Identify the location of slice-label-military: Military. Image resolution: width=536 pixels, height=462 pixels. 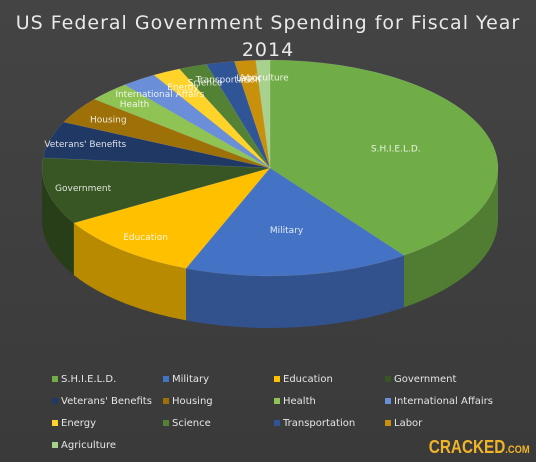
(287, 231).